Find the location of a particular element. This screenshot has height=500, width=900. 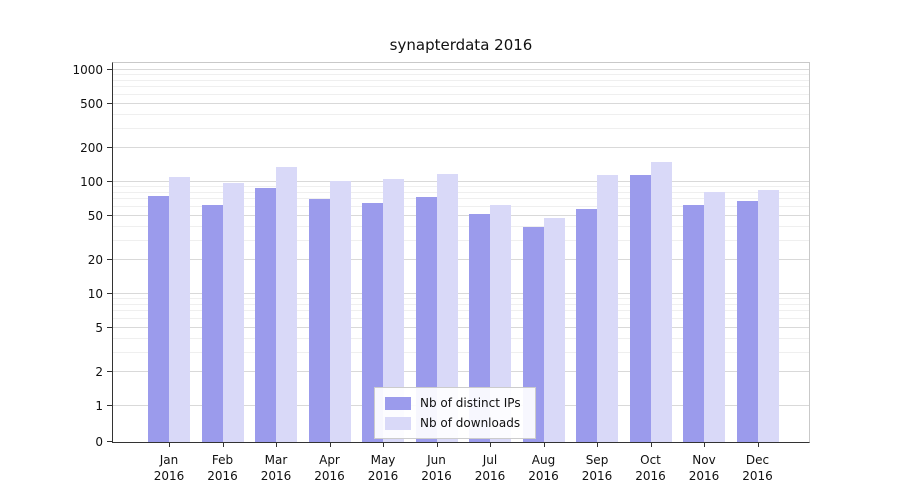

x-tick-label-oct: Oct 2016 is located at coordinates (650, 468).